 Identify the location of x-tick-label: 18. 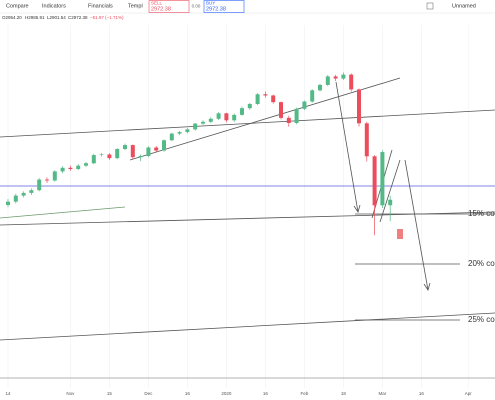
(344, 393).